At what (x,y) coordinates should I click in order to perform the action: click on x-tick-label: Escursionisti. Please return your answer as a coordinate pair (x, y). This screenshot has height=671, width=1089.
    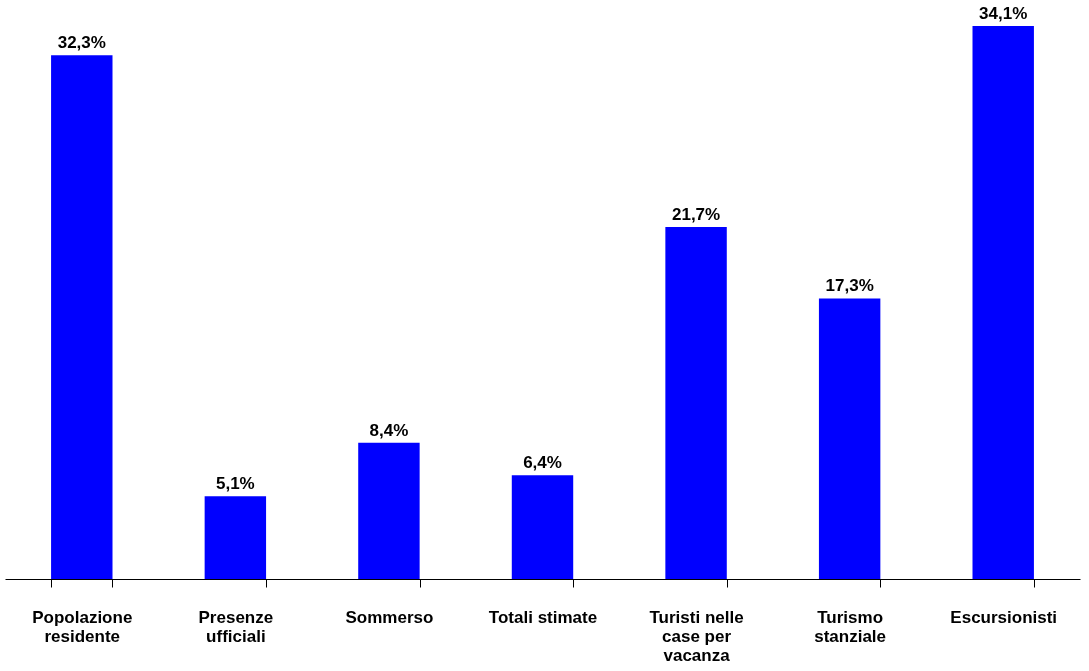
    Looking at the image, I should click on (1004, 617).